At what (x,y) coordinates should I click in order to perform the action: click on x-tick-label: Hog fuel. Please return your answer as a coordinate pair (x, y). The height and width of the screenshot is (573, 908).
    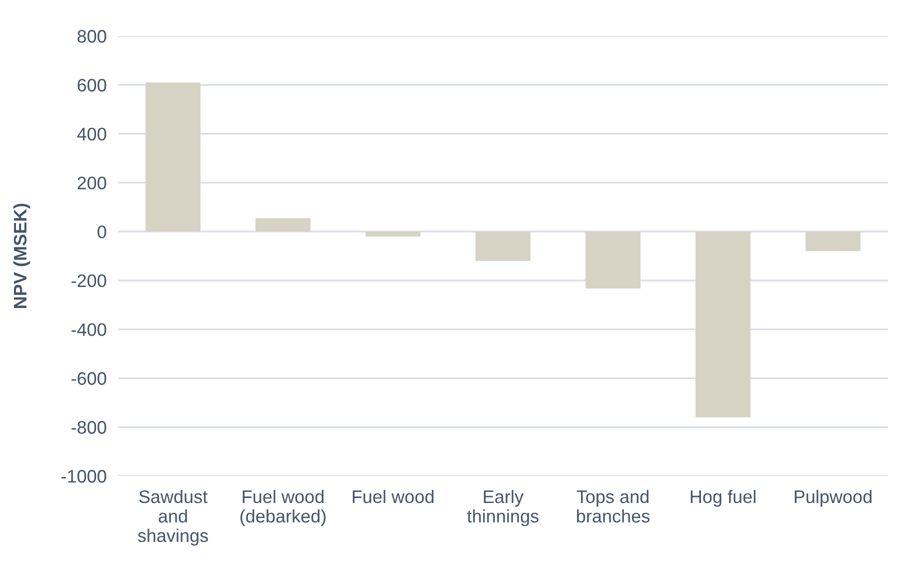
    Looking at the image, I should click on (723, 498).